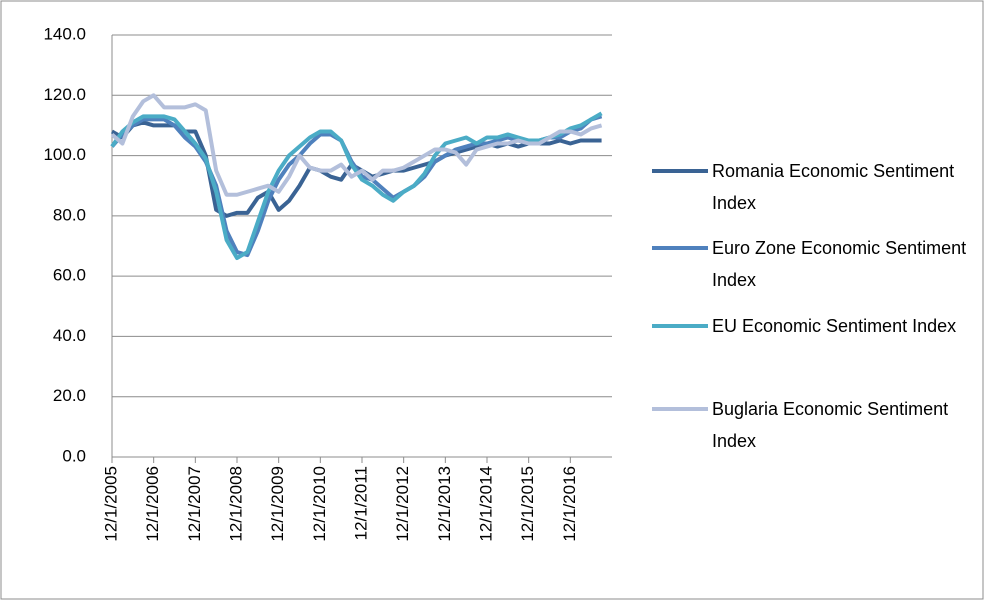 The height and width of the screenshot is (600, 984). What do you see at coordinates (277, 504) in the screenshot?
I see `x-tick-label: 12/1/2009` at bounding box center [277, 504].